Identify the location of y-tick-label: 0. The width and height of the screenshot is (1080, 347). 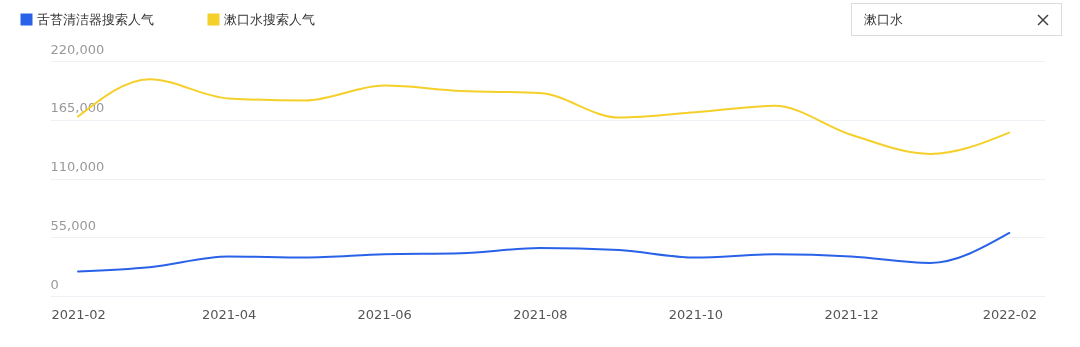
(54, 284).